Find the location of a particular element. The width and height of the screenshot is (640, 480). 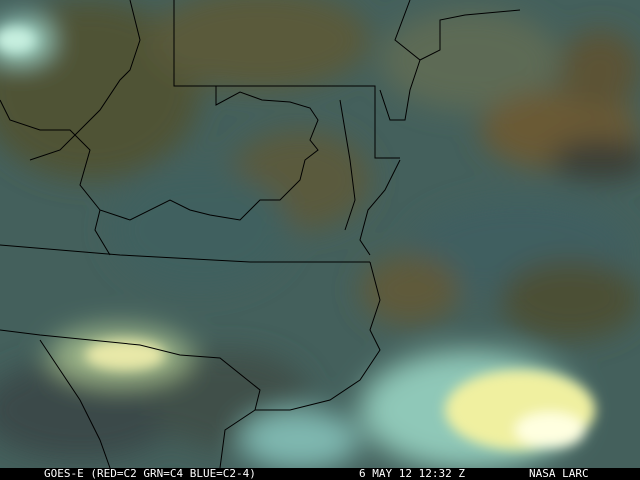

product-label: GOES-E (RED=C2 GRN=C4 BLUE=C2-4) is located at coordinates (150, 473).